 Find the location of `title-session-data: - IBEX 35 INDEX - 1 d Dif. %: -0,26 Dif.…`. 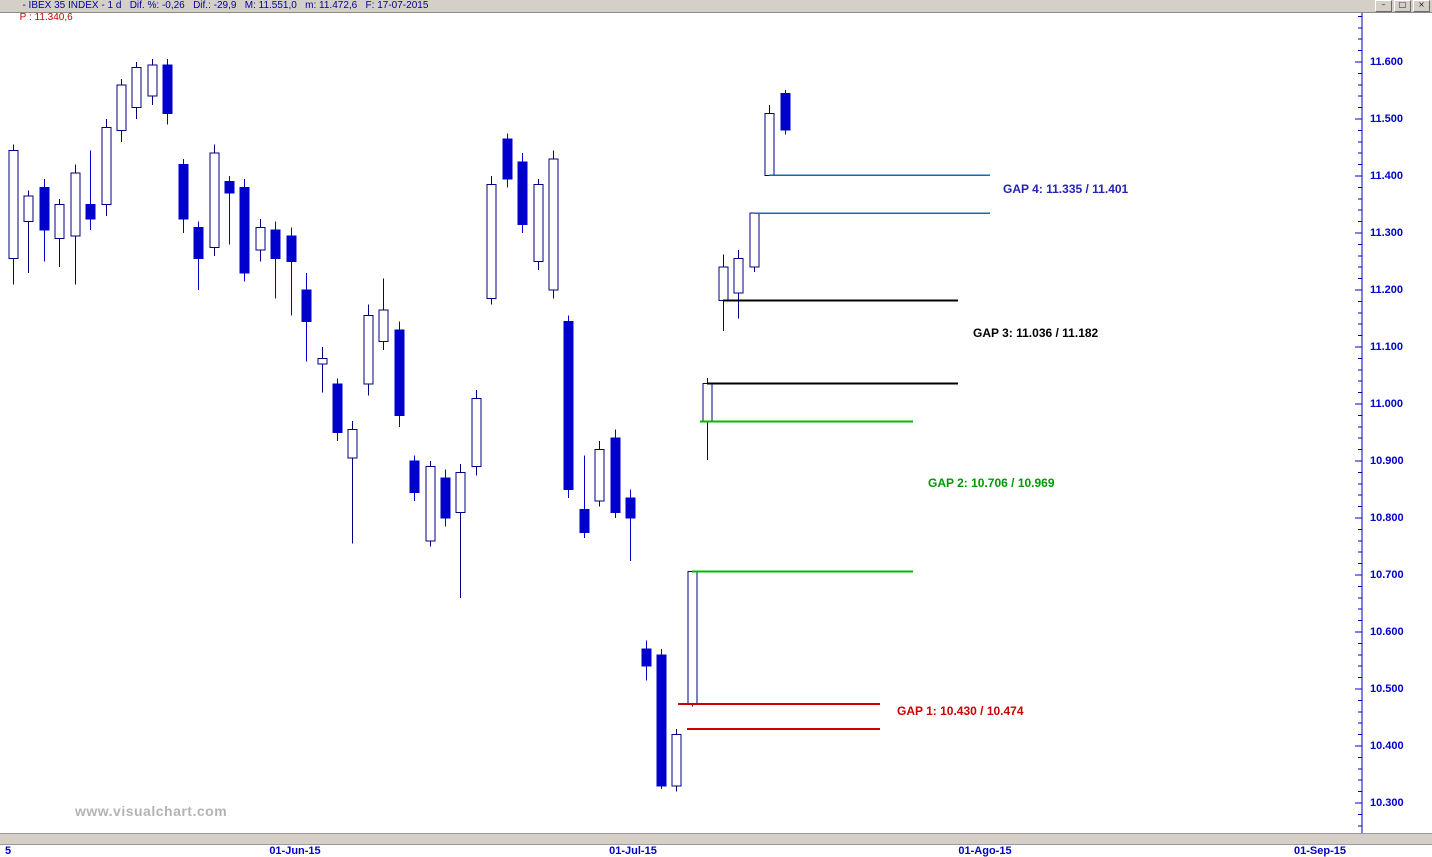

title-session-data: - IBEX 35 INDEX - 1 d Dif. %: -0,26 Dif.… is located at coordinates (228, 5).